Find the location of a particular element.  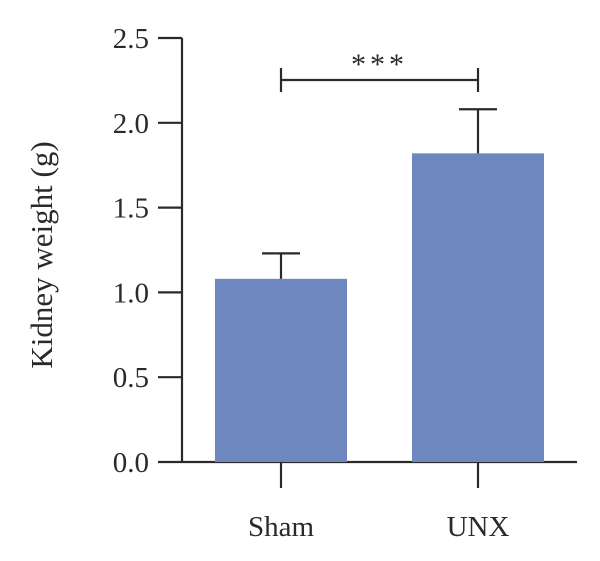

y-axis: 0.0 0.5 1.0 1.5 2.0 2.5 is located at coordinates (148, 251).